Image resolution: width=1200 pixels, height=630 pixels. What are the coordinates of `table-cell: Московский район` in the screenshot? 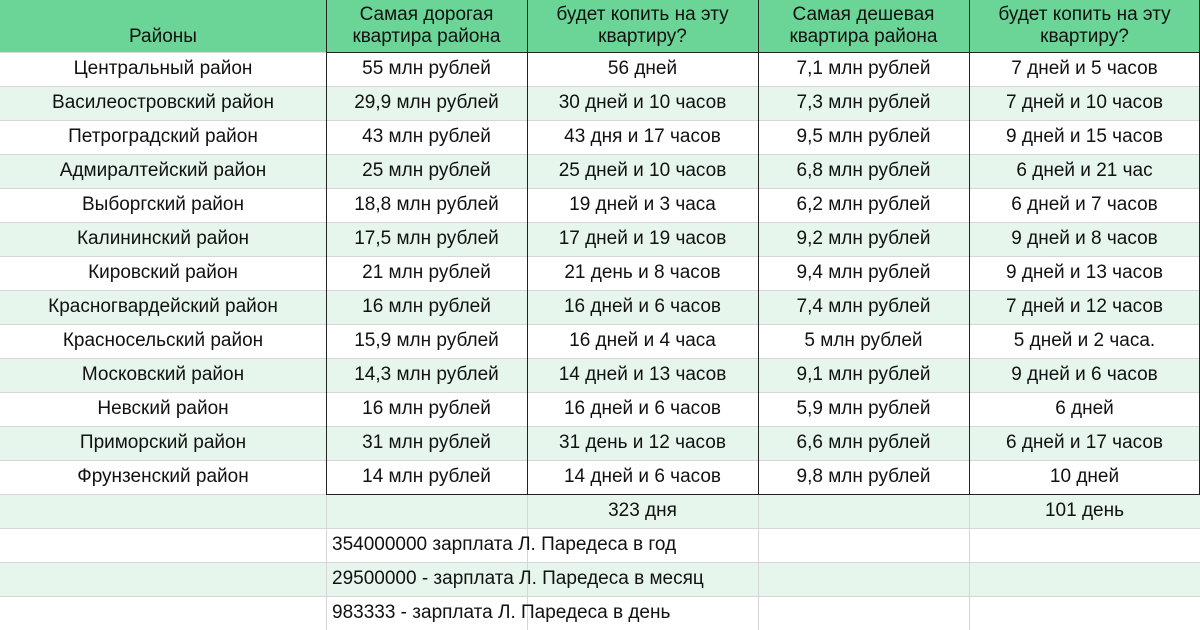 It's located at (163, 374).